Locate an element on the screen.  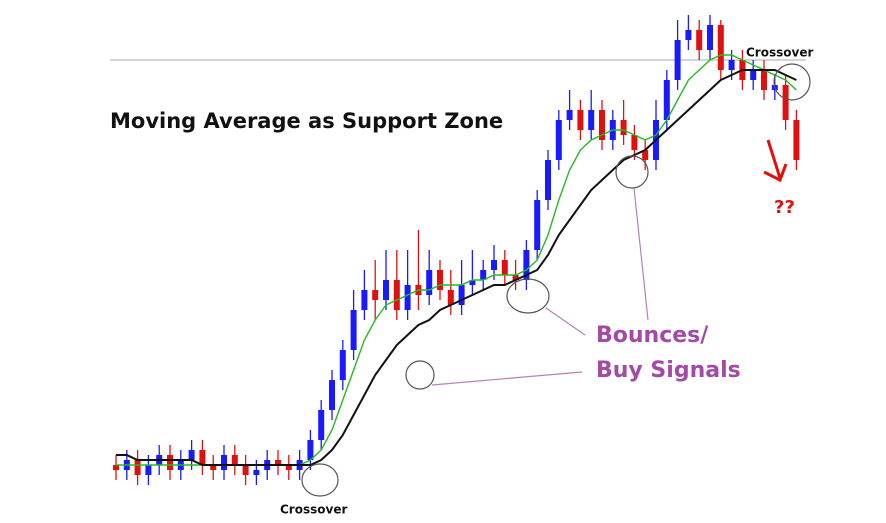
annotation: Buy Signals is located at coordinates (668, 370).